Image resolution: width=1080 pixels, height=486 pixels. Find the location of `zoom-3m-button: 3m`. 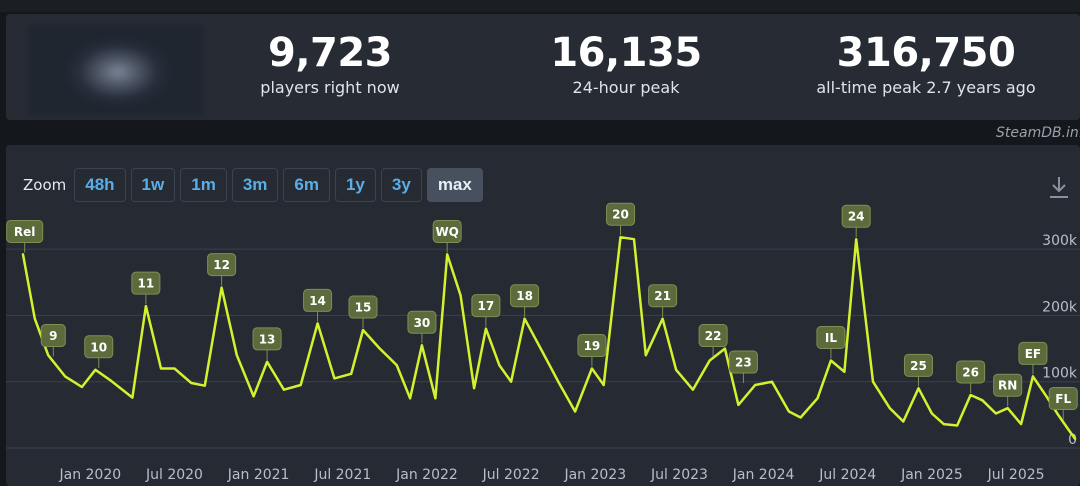

zoom-3m-button: 3m is located at coordinates (255, 185).